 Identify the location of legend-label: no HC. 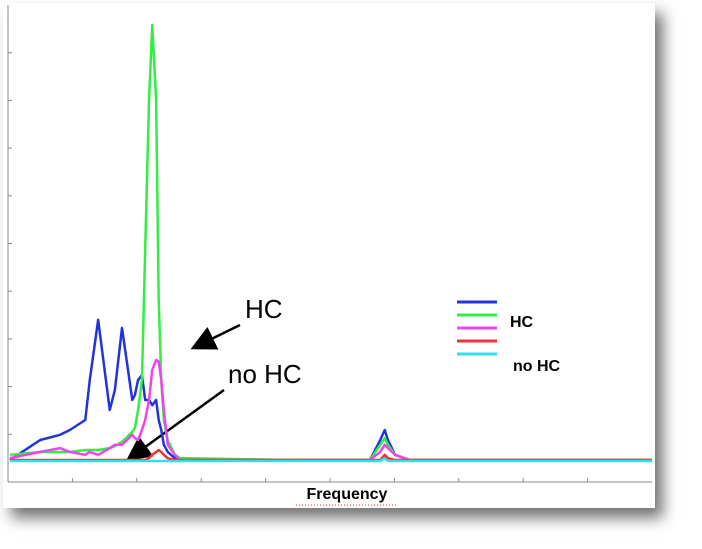
(537, 366).